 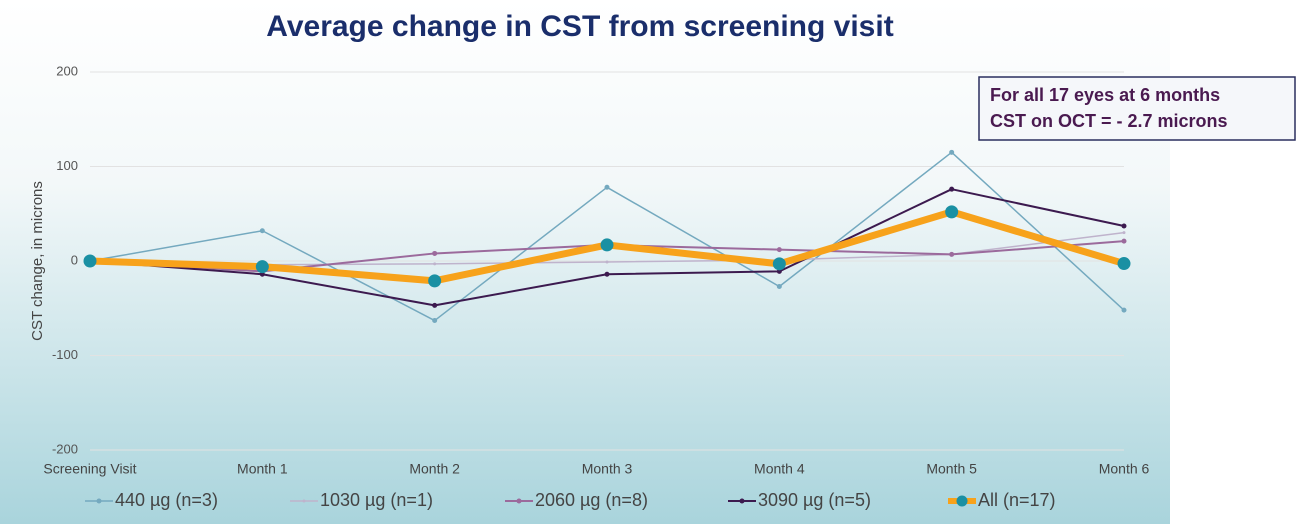 I want to click on x-tick-label: Month 1, so click(x=262, y=469).